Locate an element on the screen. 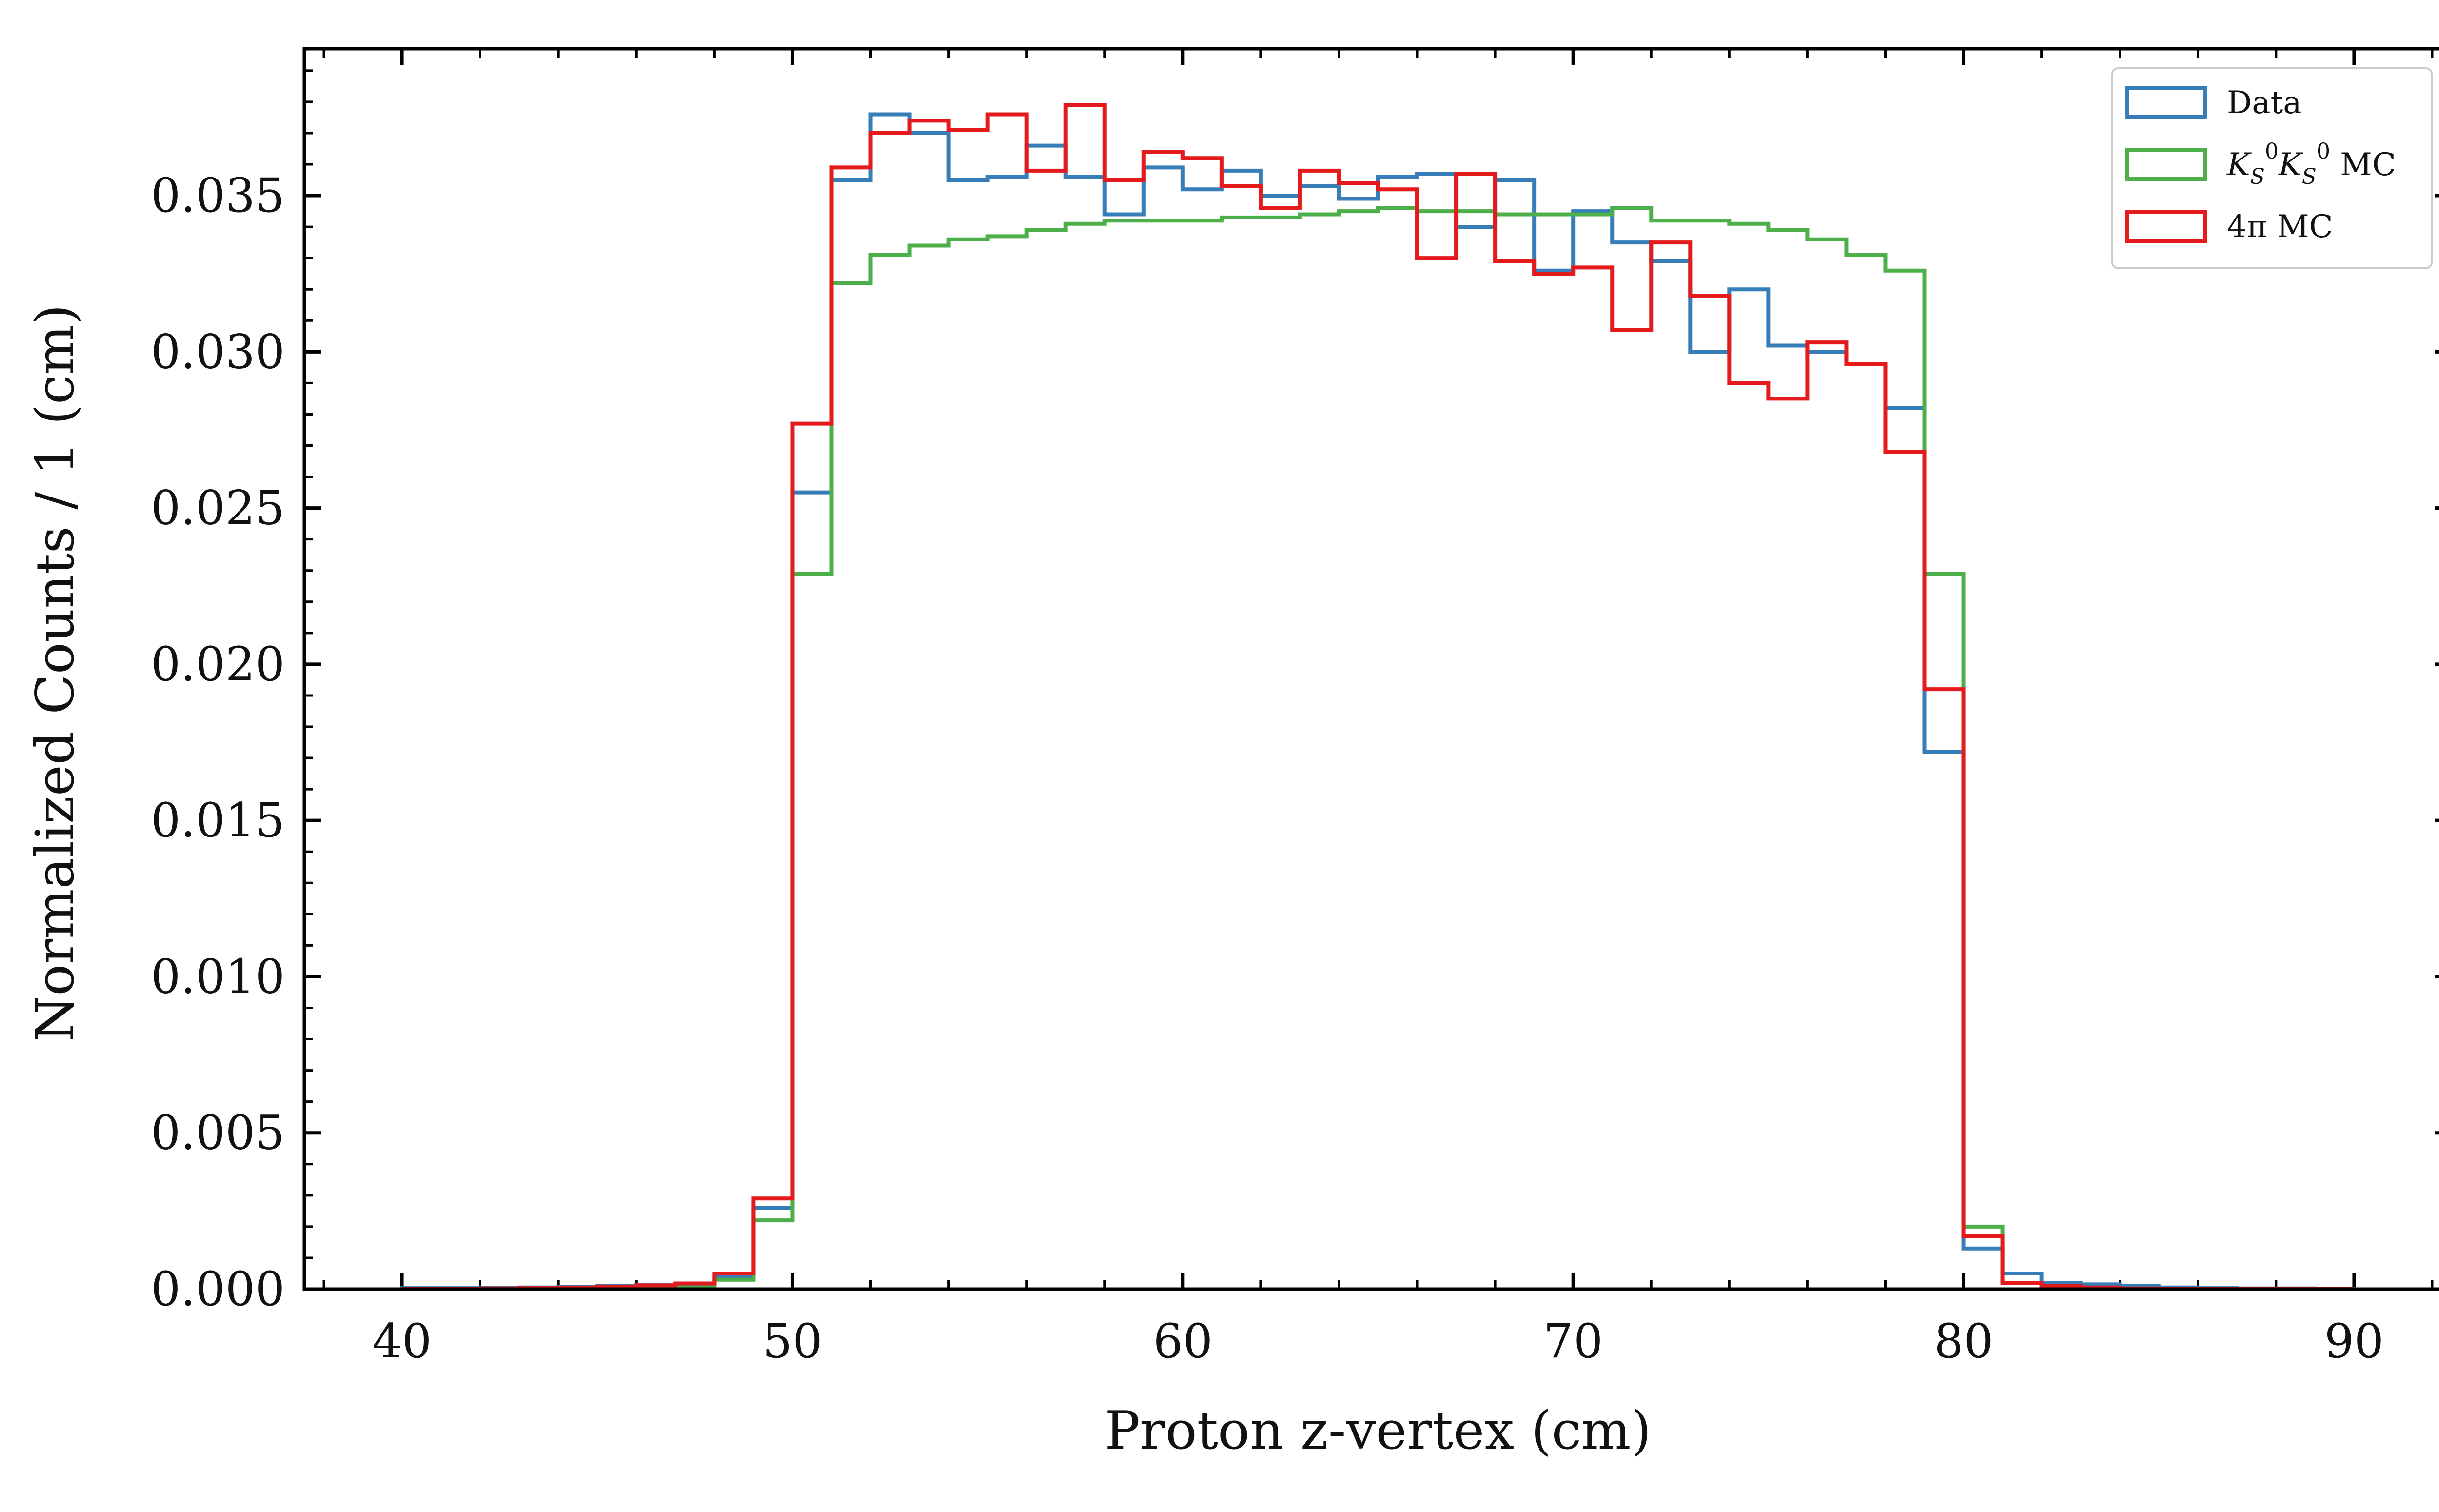 The width and height of the screenshot is (2439, 1512). x-tick-label: 40 is located at coordinates (402, 1341).